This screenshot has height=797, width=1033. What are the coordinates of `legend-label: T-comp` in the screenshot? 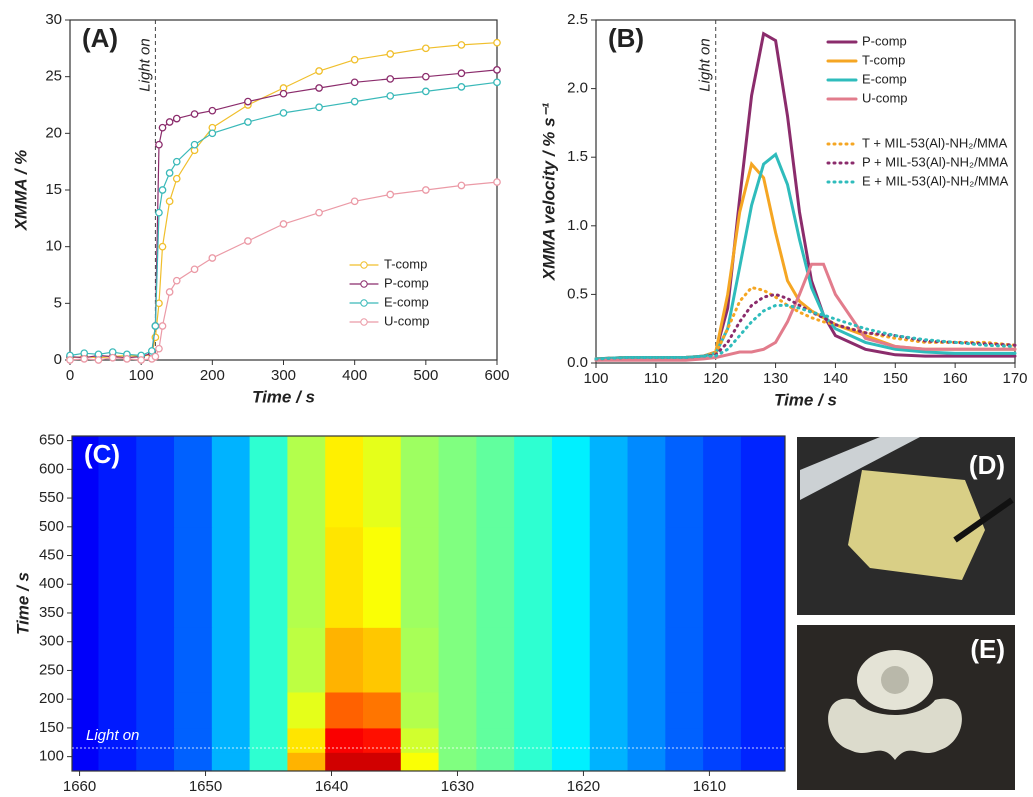 It's located at (405, 263).